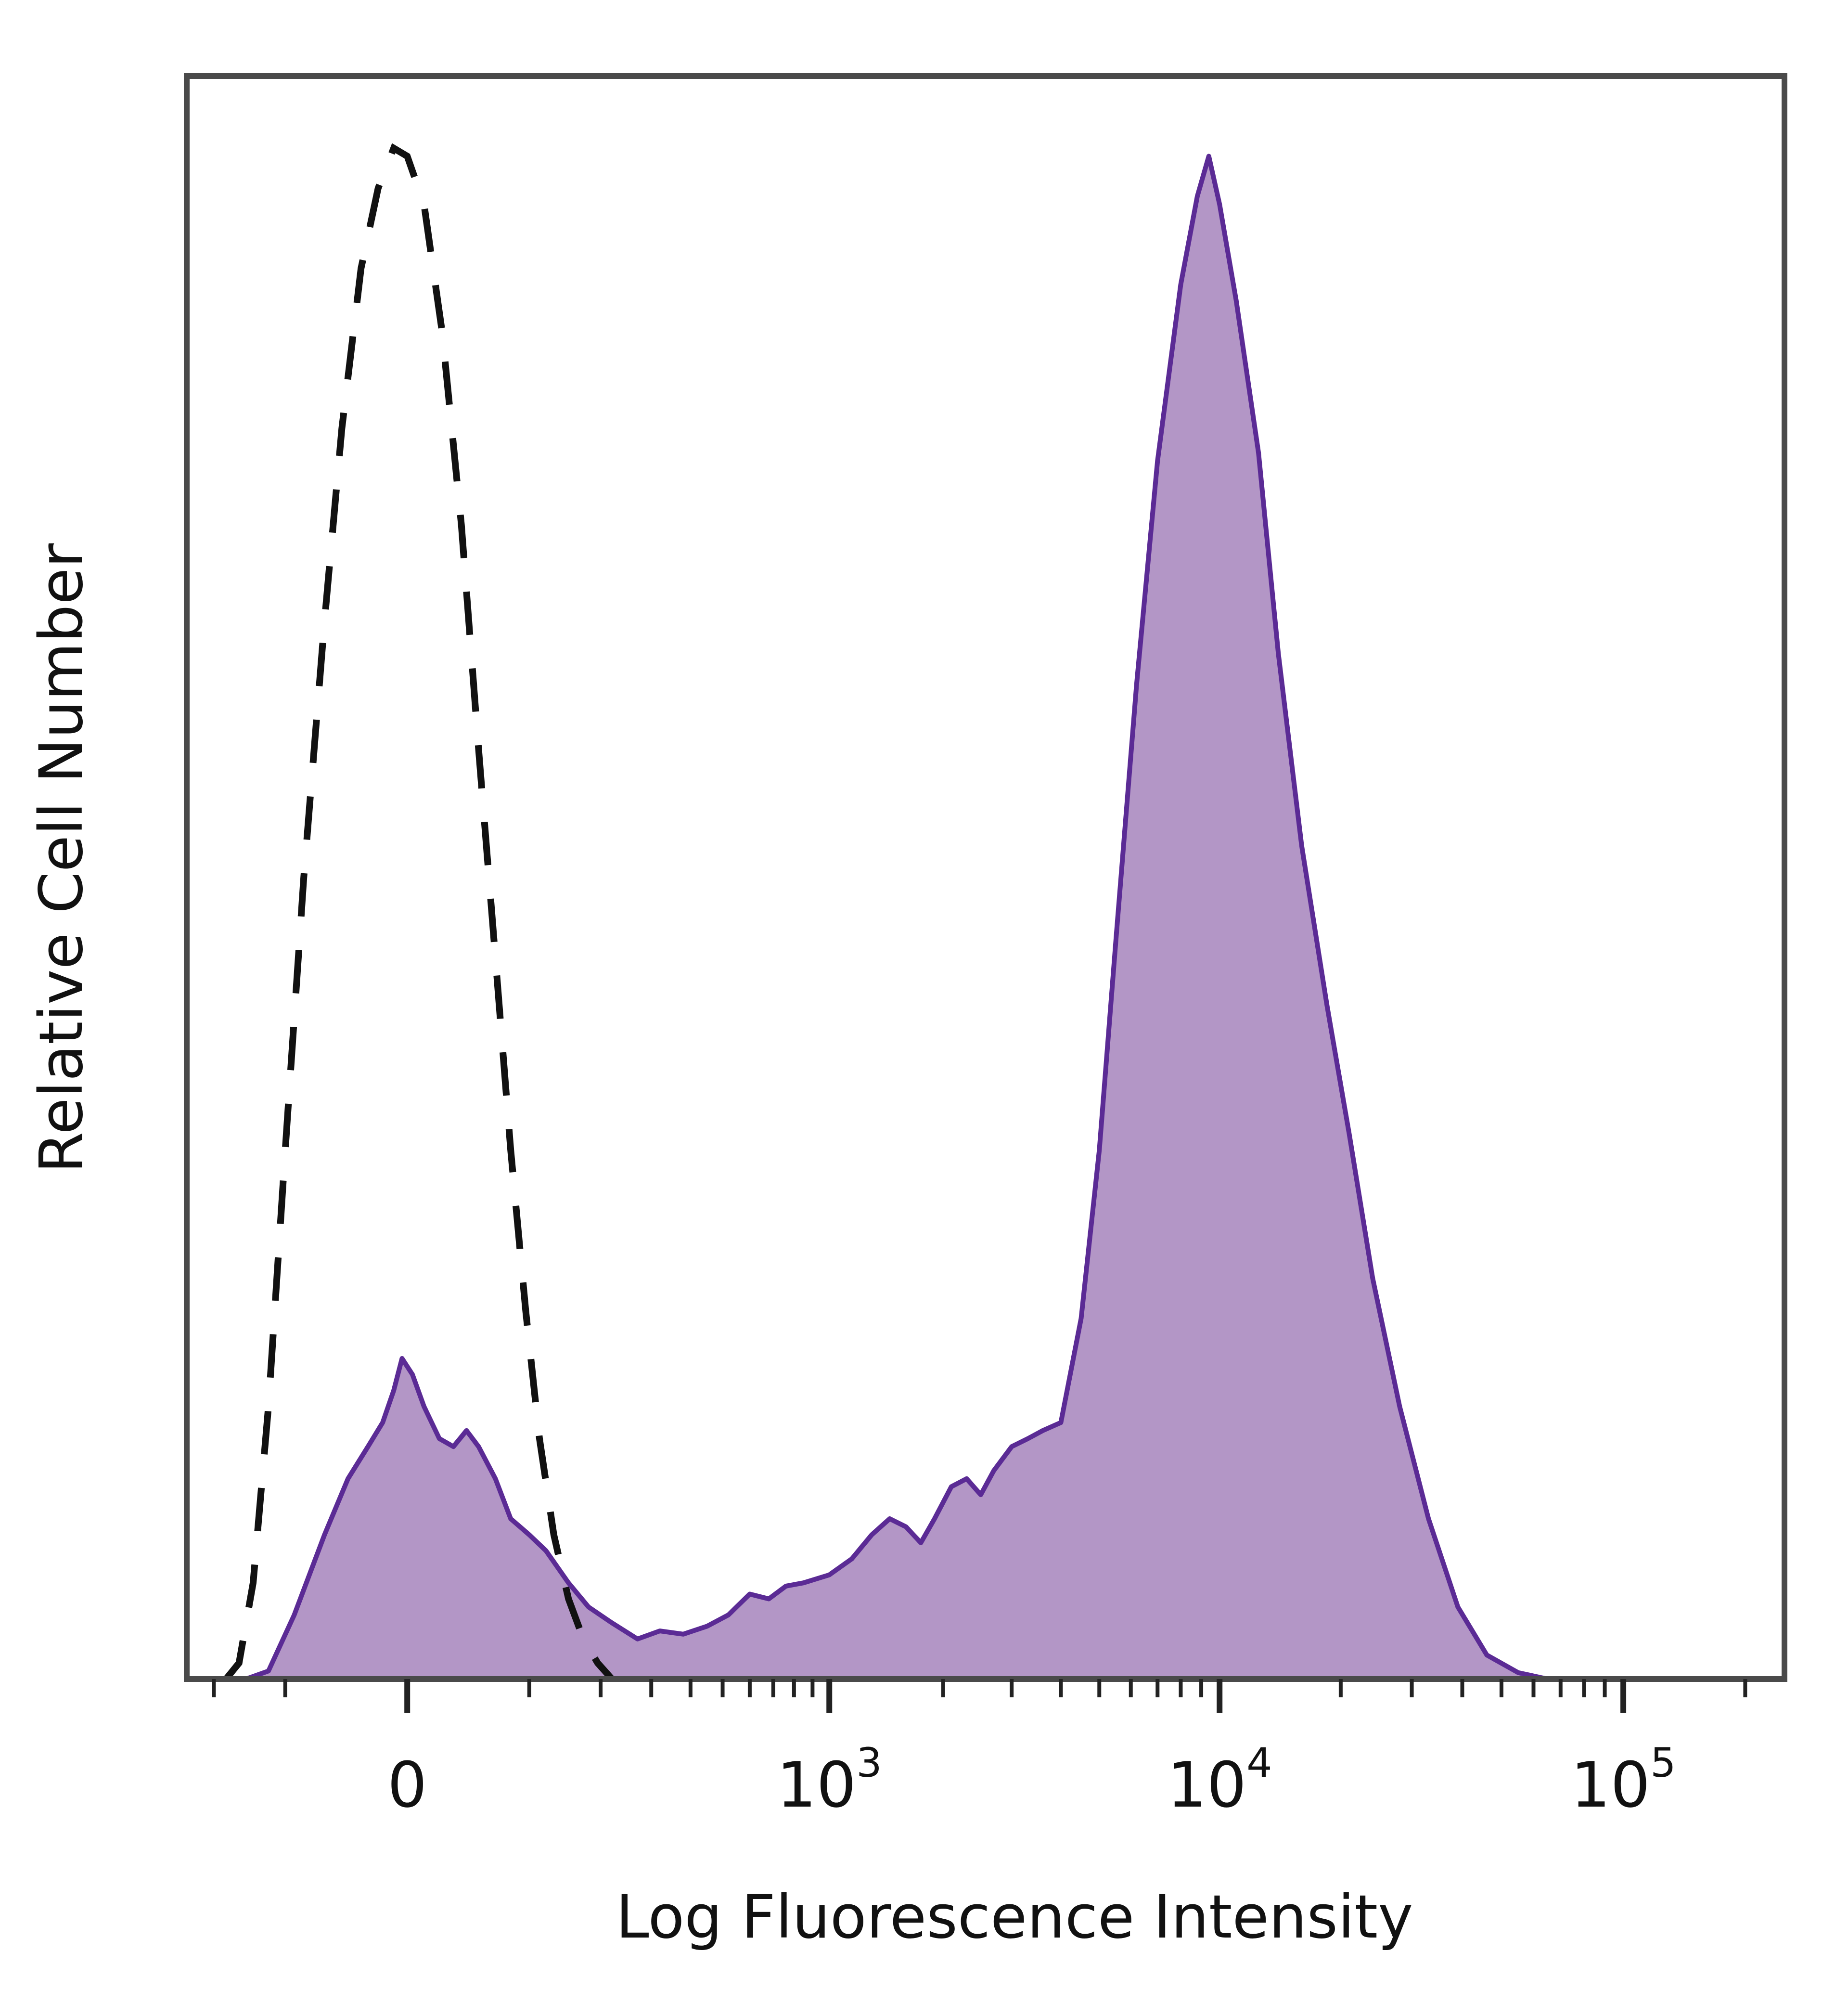 Image resolution: width=1848 pixels, height=2003 pixels. I want to click on x-tick-label: 10⁵, so click(1623, 1780).